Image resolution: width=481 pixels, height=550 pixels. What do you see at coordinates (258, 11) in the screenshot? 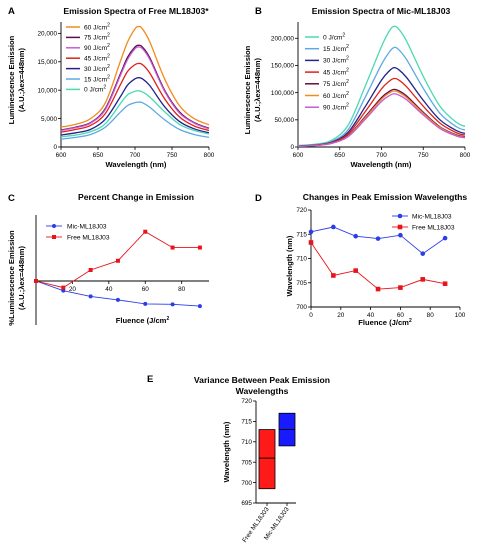
I see `panel-label-b: B` at bounding box center [258, 11].